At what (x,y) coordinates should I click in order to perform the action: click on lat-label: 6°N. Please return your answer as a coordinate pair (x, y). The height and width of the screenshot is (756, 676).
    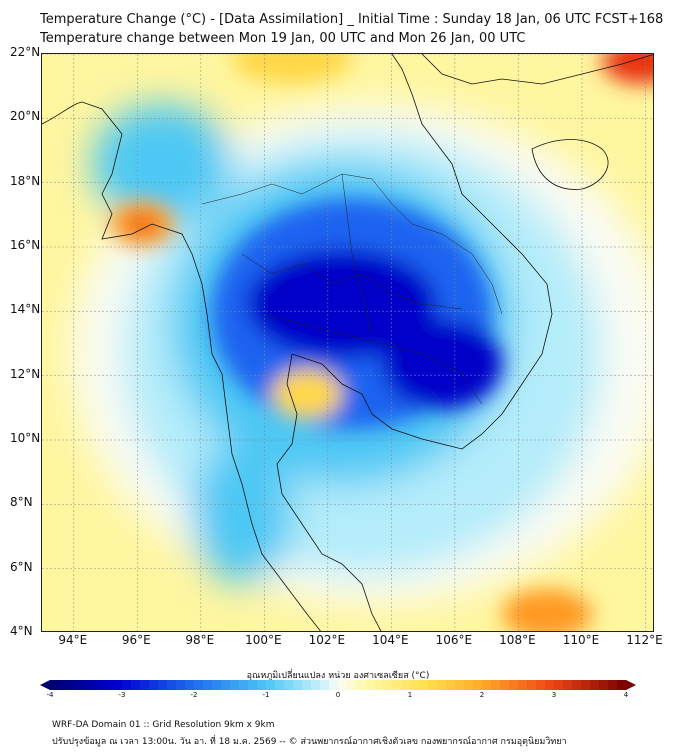
    Looking at the image, I should click on (21, 566).